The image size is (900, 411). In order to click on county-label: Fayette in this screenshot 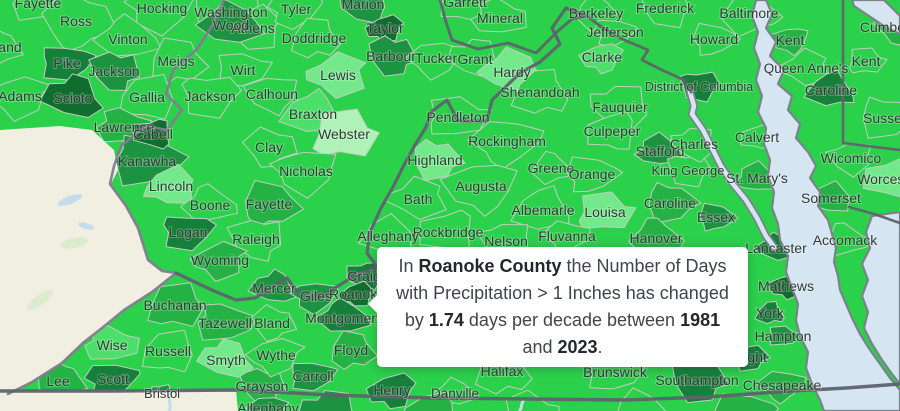, I will do `click(269, 204)`.